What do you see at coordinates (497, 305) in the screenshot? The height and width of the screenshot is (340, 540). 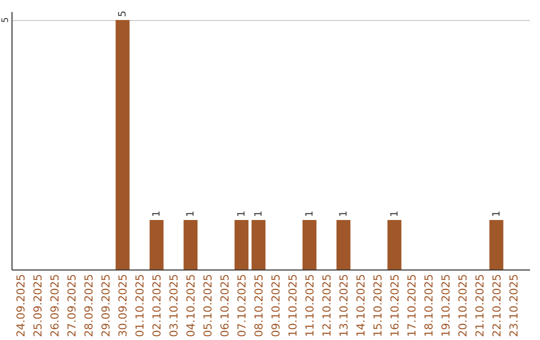 I see `x-tick-label: 22.10.2025` at bounding box center [497, 305].